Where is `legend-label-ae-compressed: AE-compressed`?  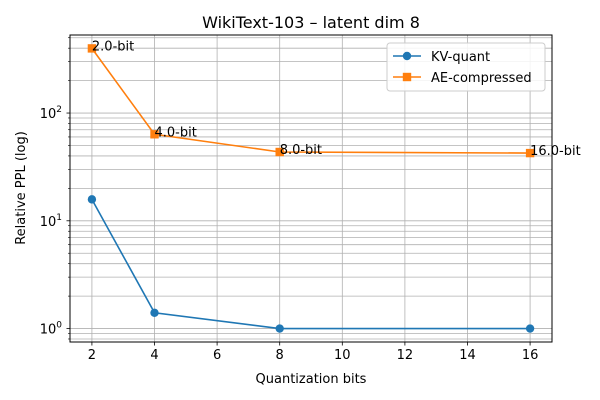
legend-label-ae-compressed: AE-compressed is located at coordinates (481, 78).